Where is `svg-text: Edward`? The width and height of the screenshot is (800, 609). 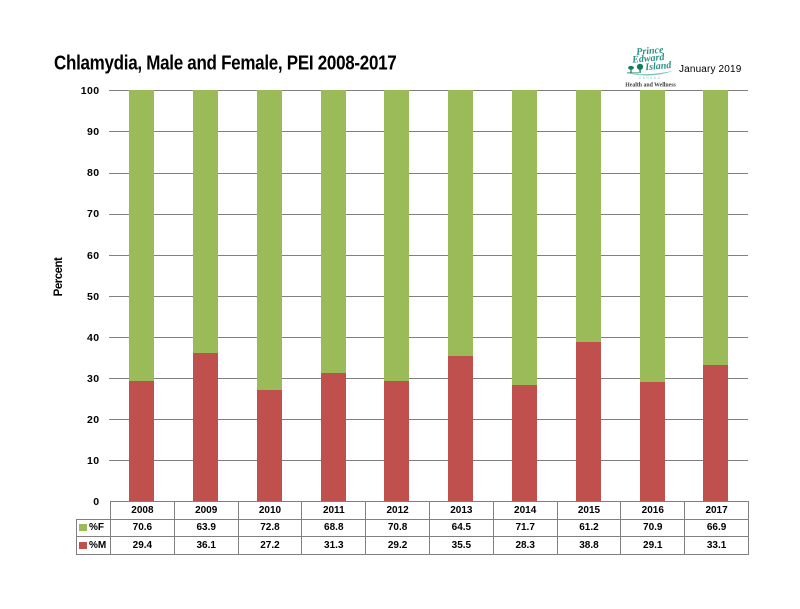
svg-text: Edward is located at coordinates (648, 59).